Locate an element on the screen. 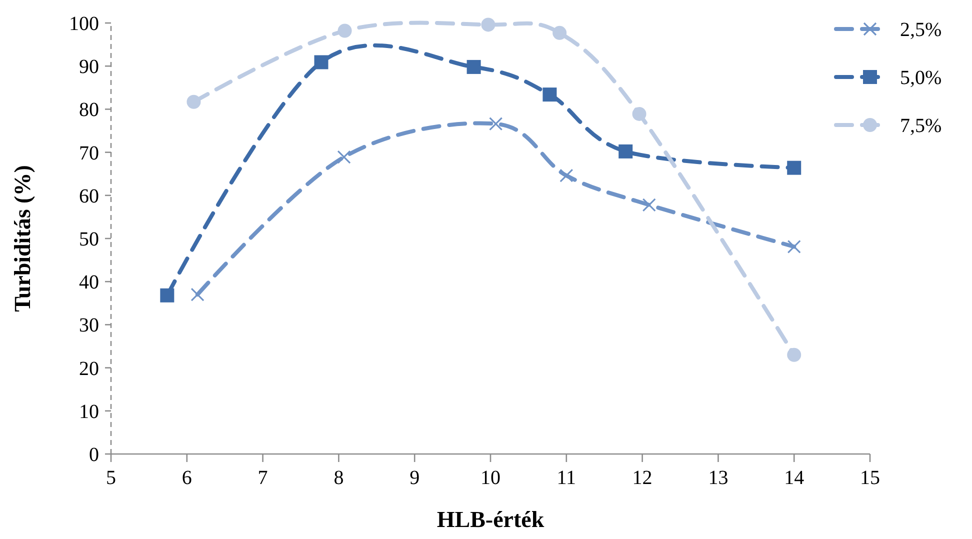  legend-label: 2,5% is located at coordinates (921, 30).